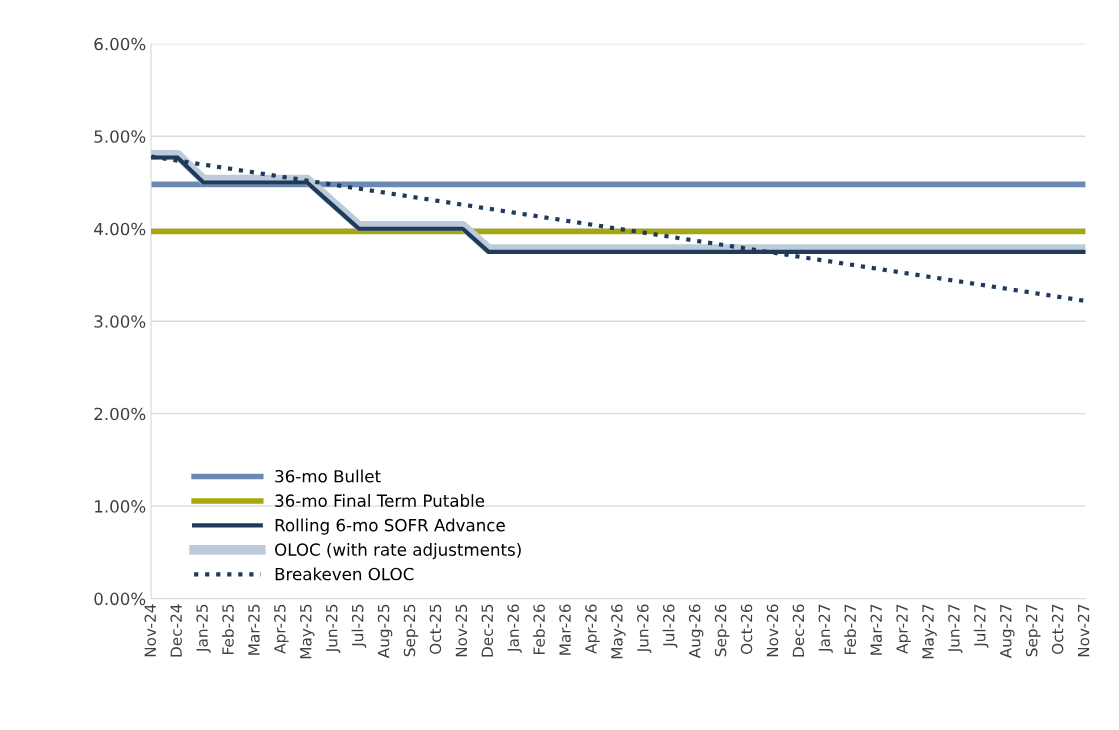 Image resolution: width=1119 pixels, height=730 pixels. I want to click on legend-label: OLOC (with rate adjustments), so click(398, 551).